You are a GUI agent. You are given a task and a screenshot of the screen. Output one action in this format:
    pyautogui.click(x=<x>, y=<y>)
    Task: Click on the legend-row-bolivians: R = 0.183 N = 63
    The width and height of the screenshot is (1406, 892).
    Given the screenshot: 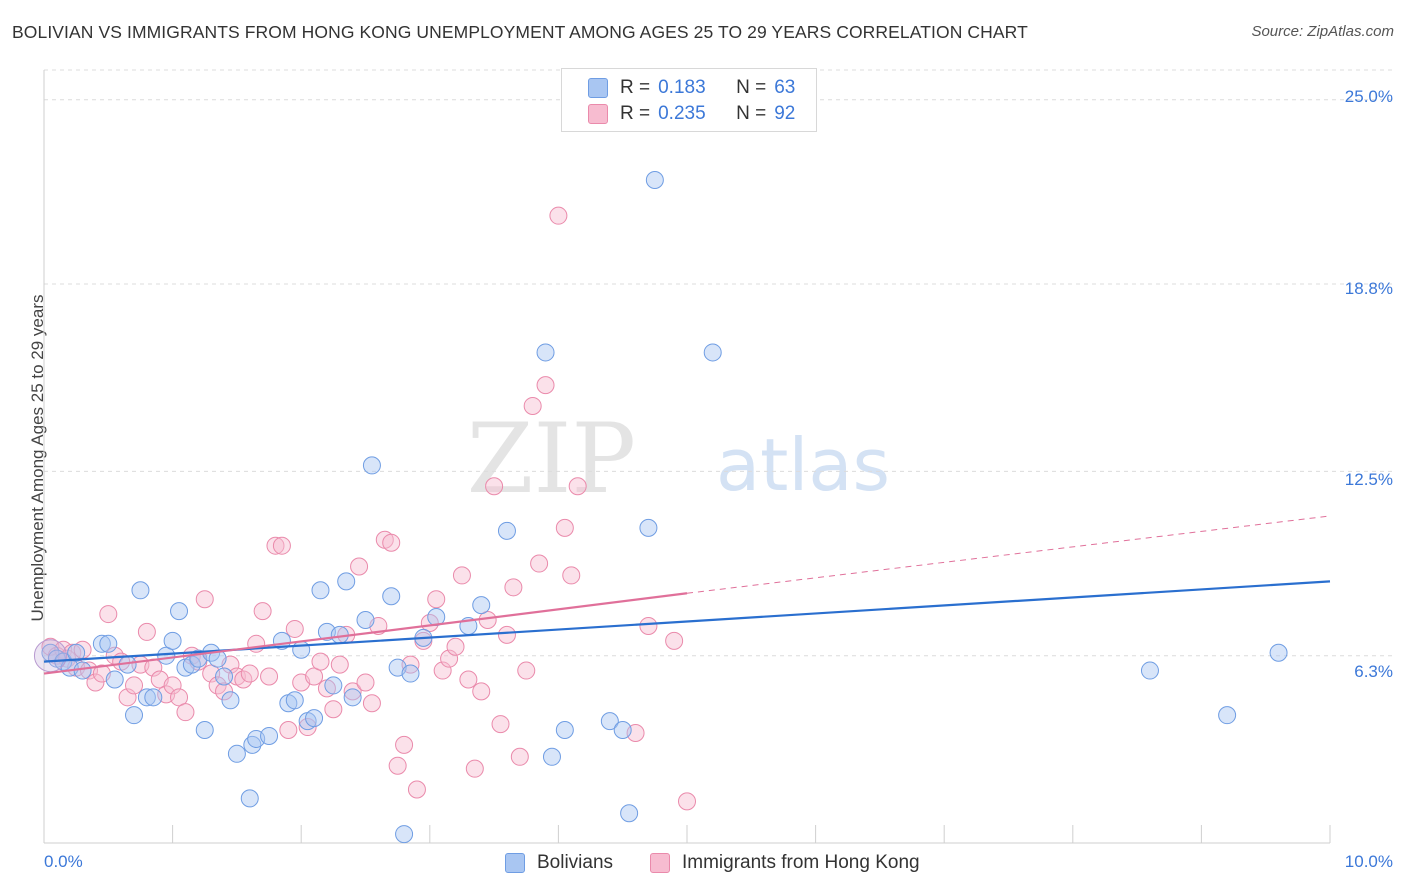 What is the action you would take?
    pyautogui.click(x=691, y=88)
    